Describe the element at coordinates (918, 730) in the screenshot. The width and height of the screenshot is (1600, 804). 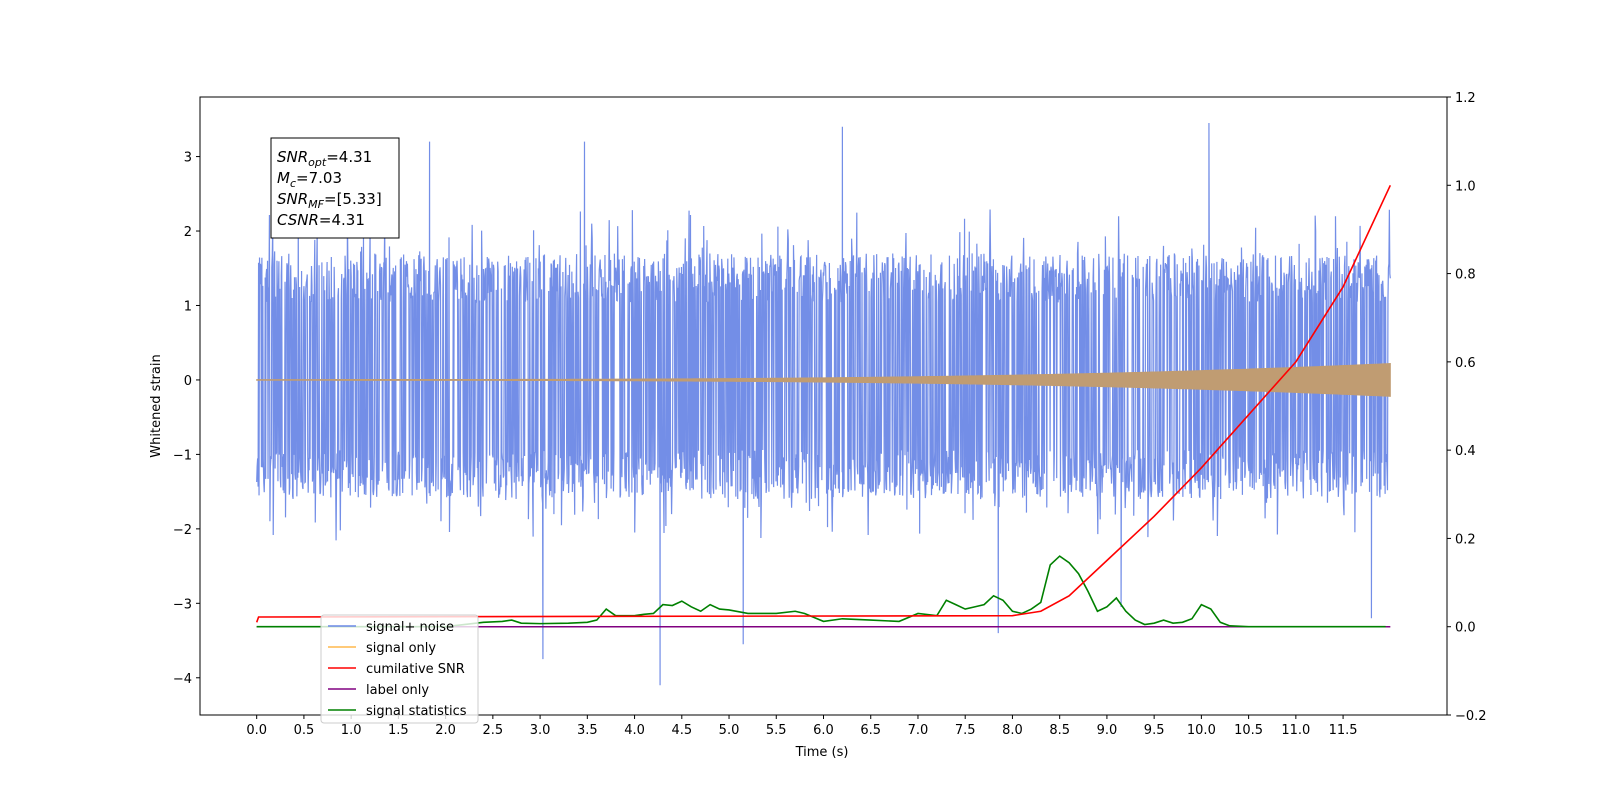
I see `x-tick-label: 7.0` at that location.